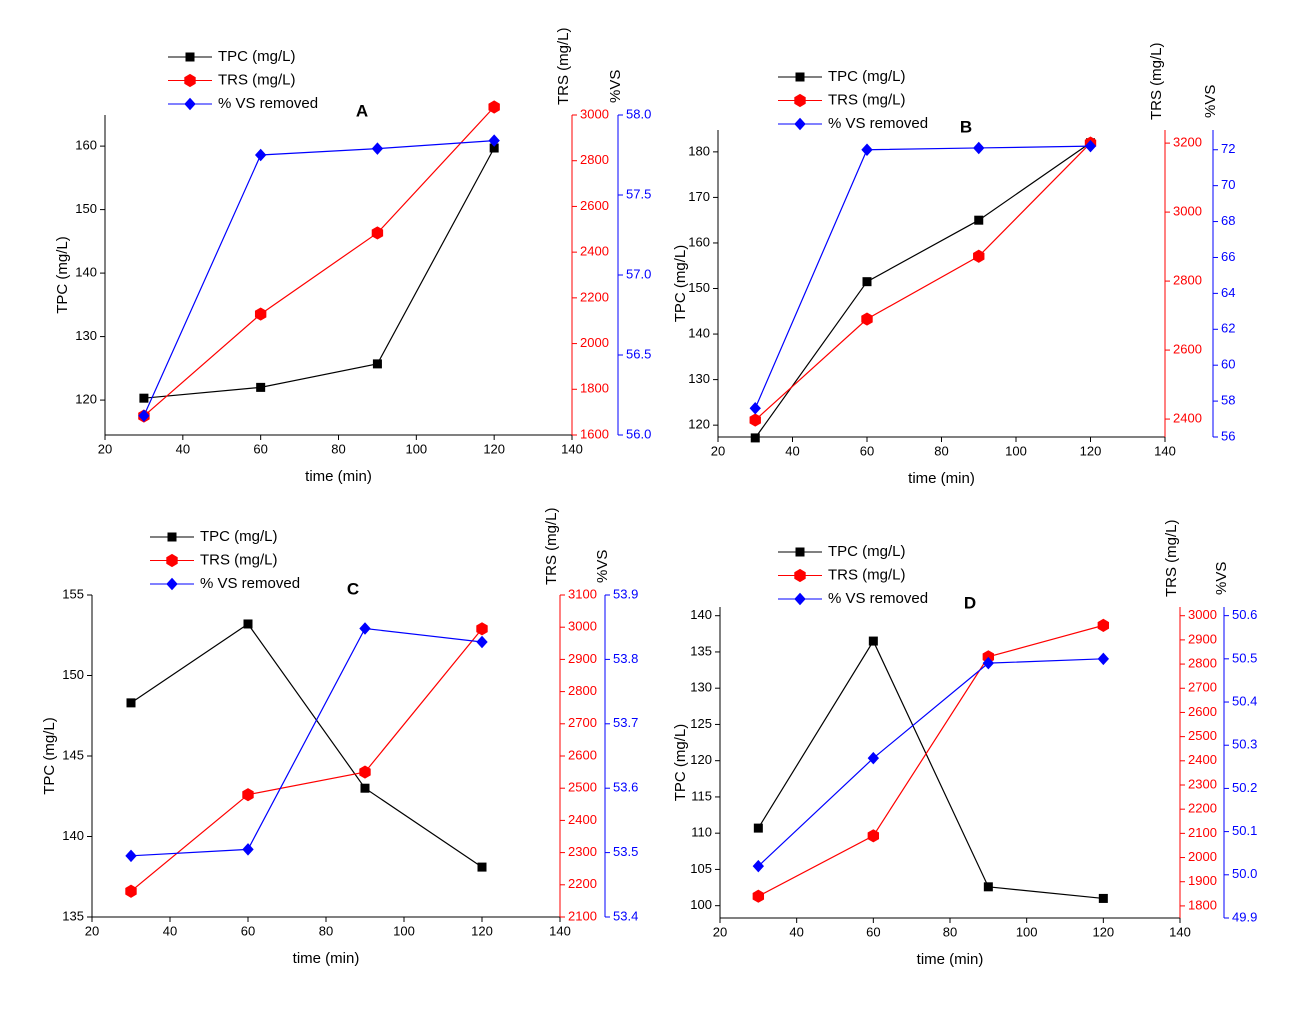 This screenshot has height=1018, width=1299. I want to click on y-tick-label: 150, so click(86, 208).